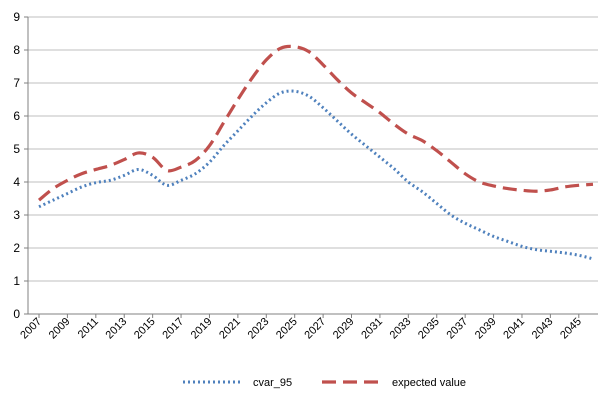 Image resolution: width=605 pixels, height=394 pixels. What do you see at coordinates (60, 329) in the screenshot?
I see `x-tick-label: 2009` at bounding box center [60, 329].